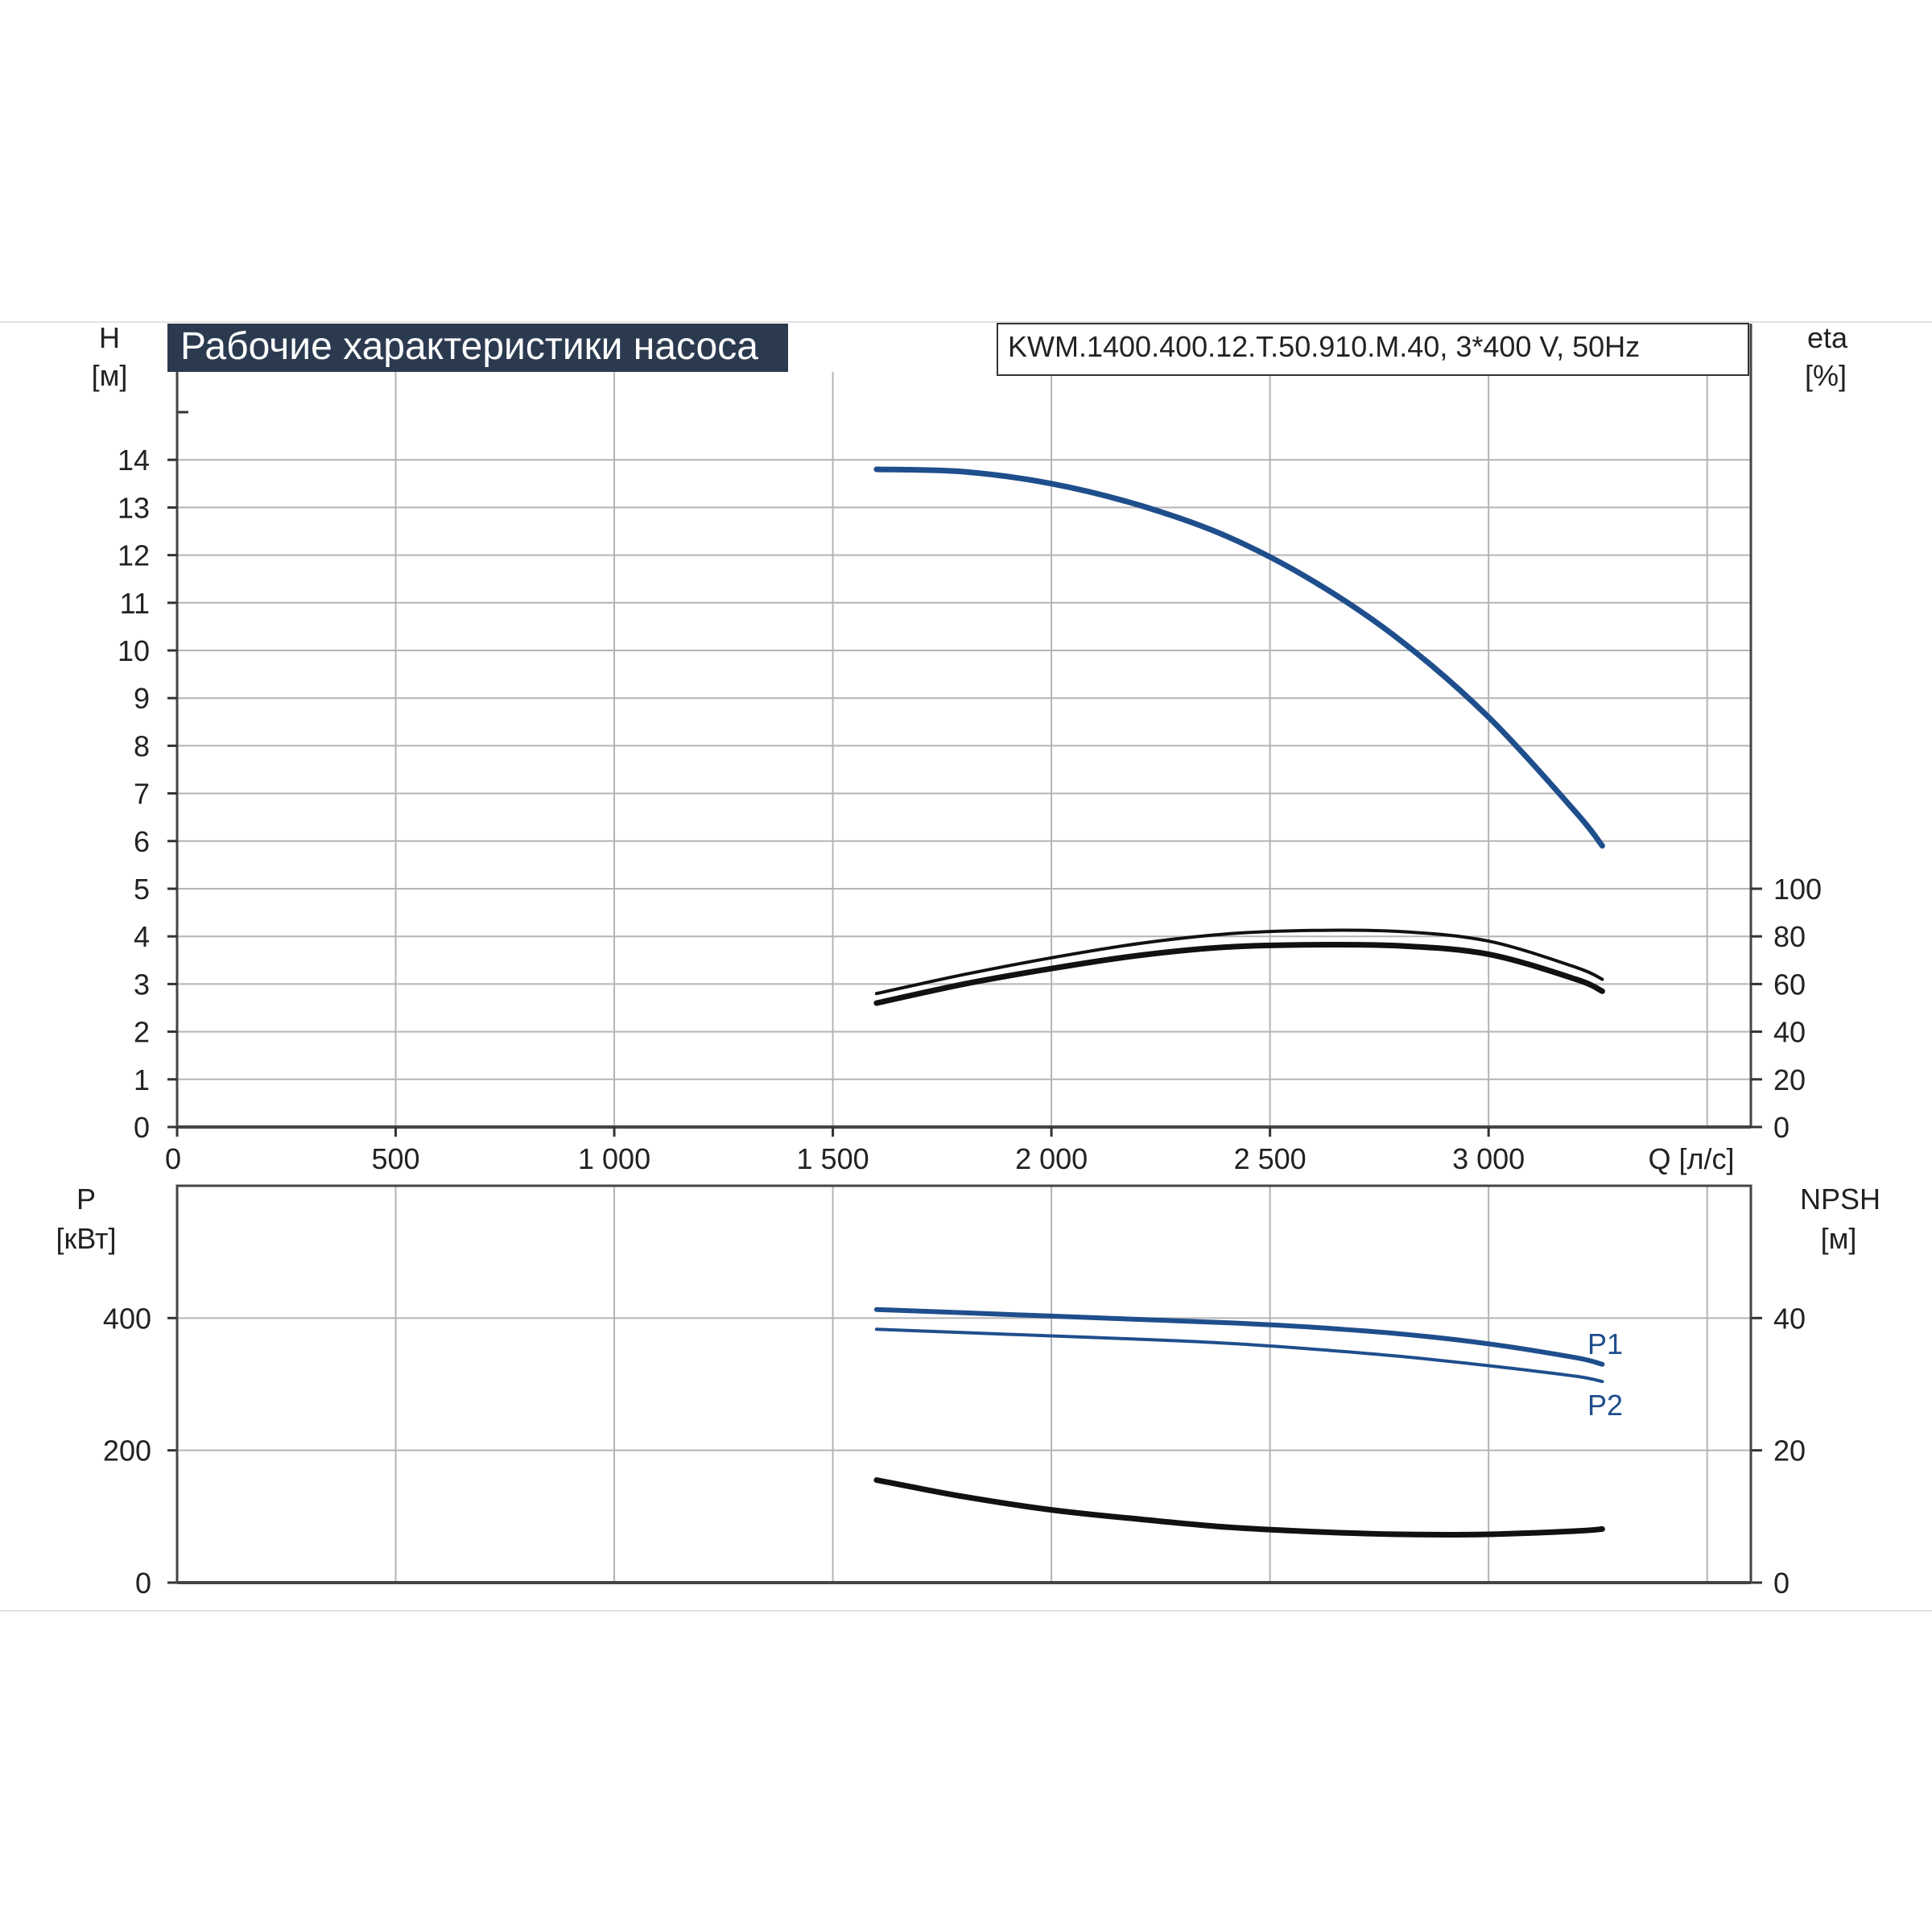 This screenshot has height=1932, width=1932. What do you see at coordinates (86, 1238) in the screenshot?
I see `bottom-left-axis-label-2: [кВт]` at bounding box center [86, 1238].